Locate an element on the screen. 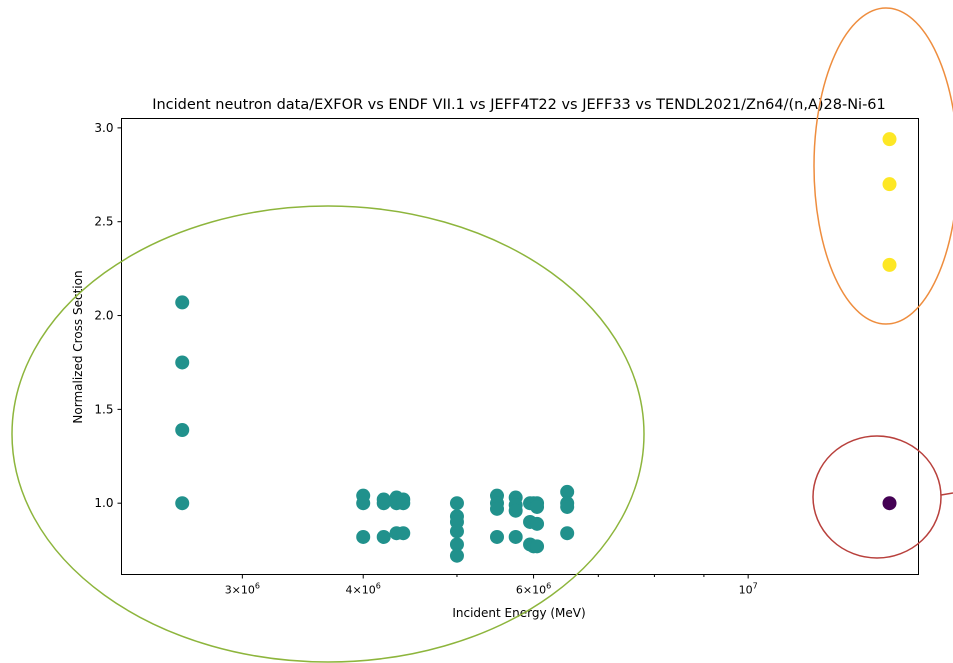 Image resolution: width=953 pixels, height=663 pixels. y-axis-label: Normalized Cross Section is located at coordinates (78, 346).